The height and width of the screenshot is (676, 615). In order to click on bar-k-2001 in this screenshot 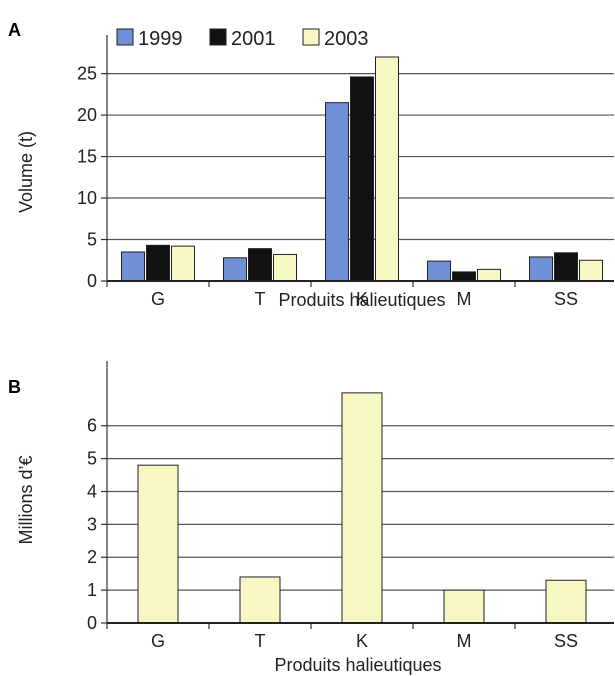, I will do `click(362, 179)`.